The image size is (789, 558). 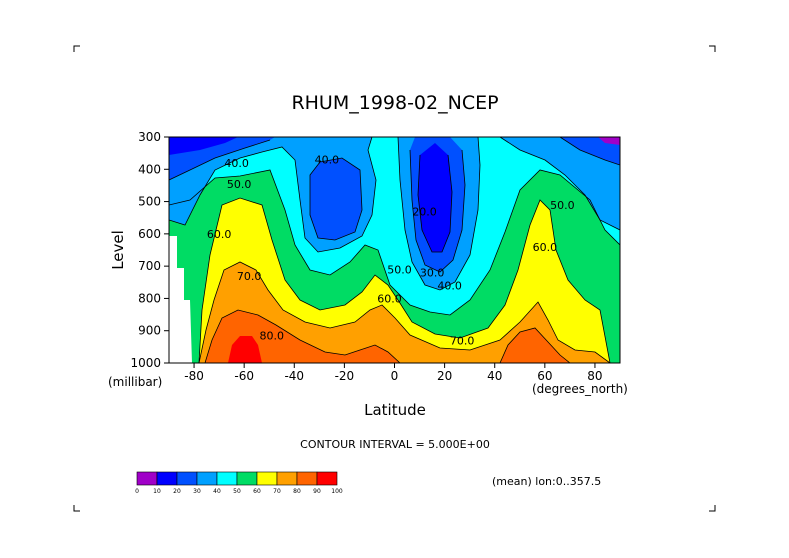 What do you see at coordinates (271, 336) in the screenshot?
I see `contour-label: 80.0` at bounding box center [271, 336].